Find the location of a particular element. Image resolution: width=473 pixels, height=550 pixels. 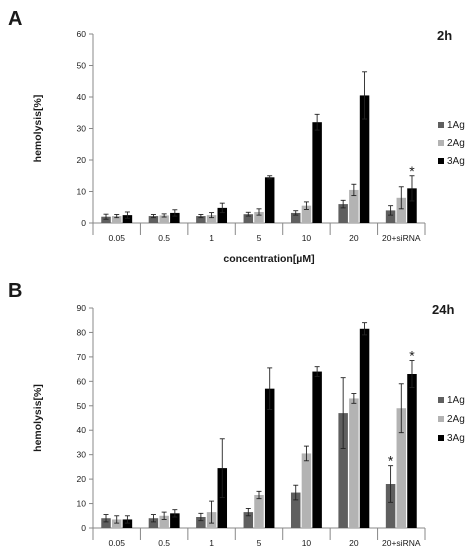

y-tick-label: 70 is located at coordinates (82, 357).